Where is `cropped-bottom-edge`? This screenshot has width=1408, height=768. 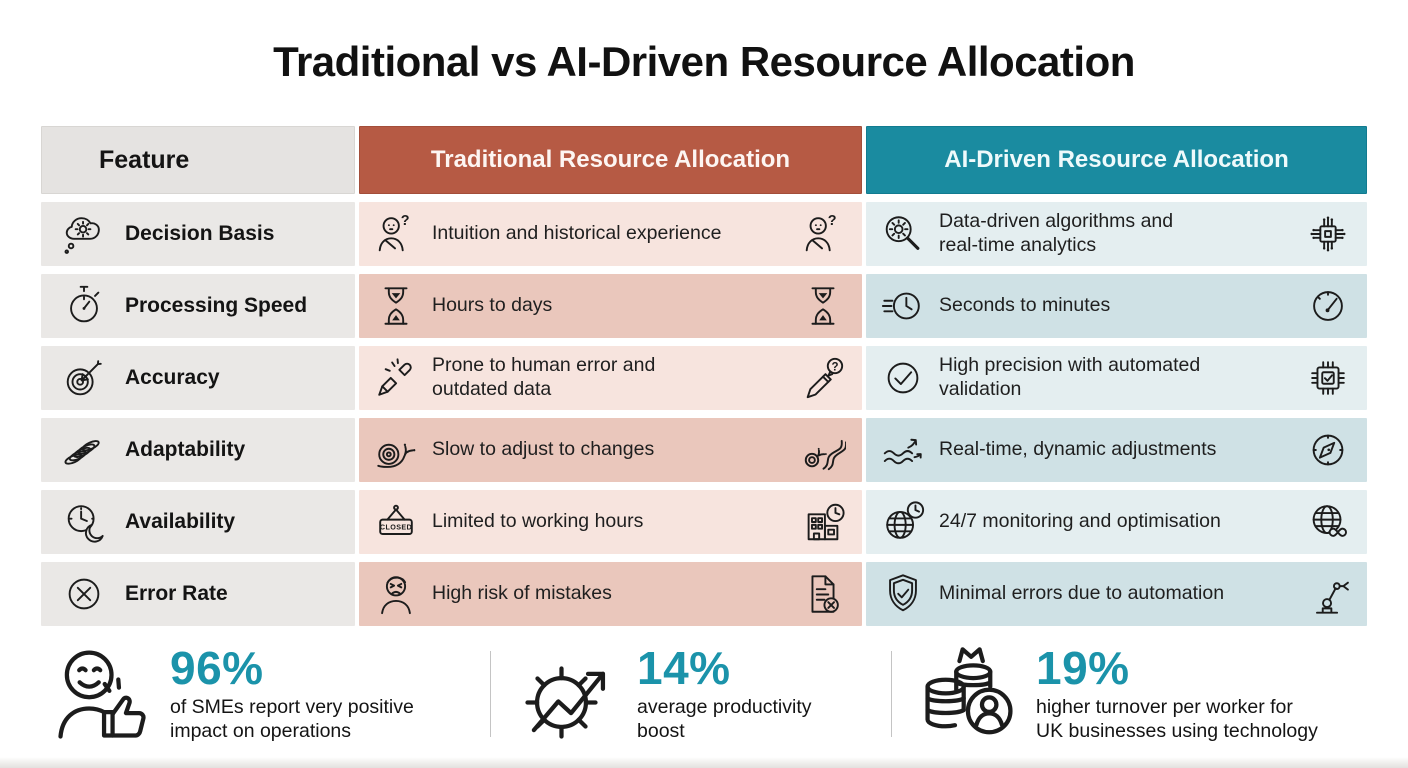
cropped-bottom-edge is located at coordinates (704, 762).